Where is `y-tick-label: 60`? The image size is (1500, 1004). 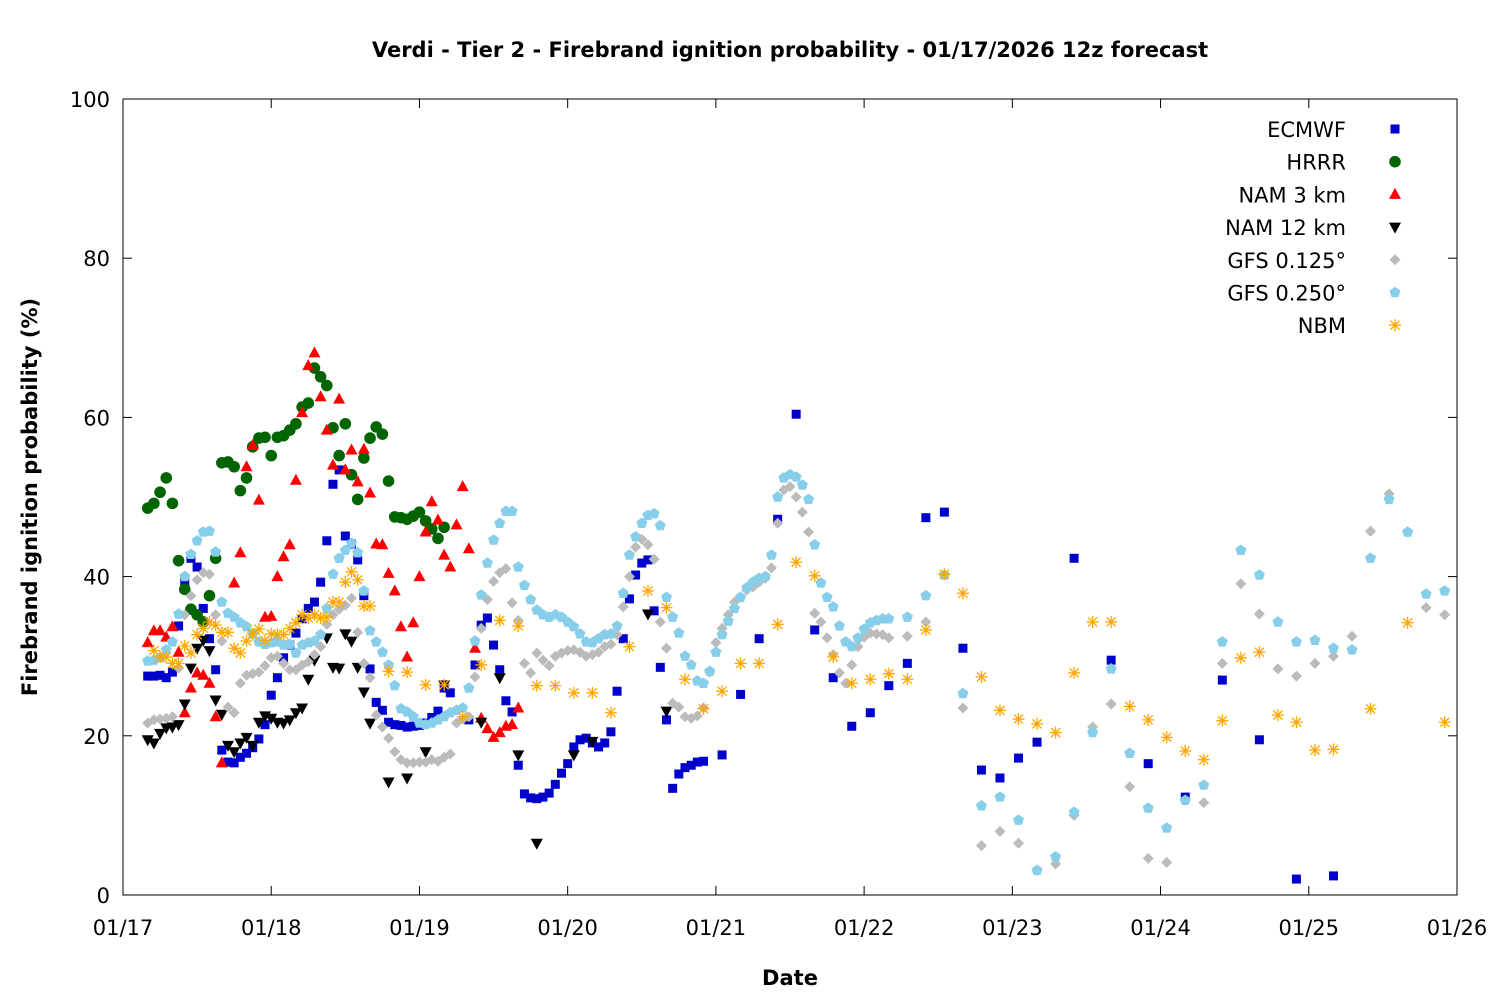 y-tick-label: 60 is located at coordinates (96, 418).